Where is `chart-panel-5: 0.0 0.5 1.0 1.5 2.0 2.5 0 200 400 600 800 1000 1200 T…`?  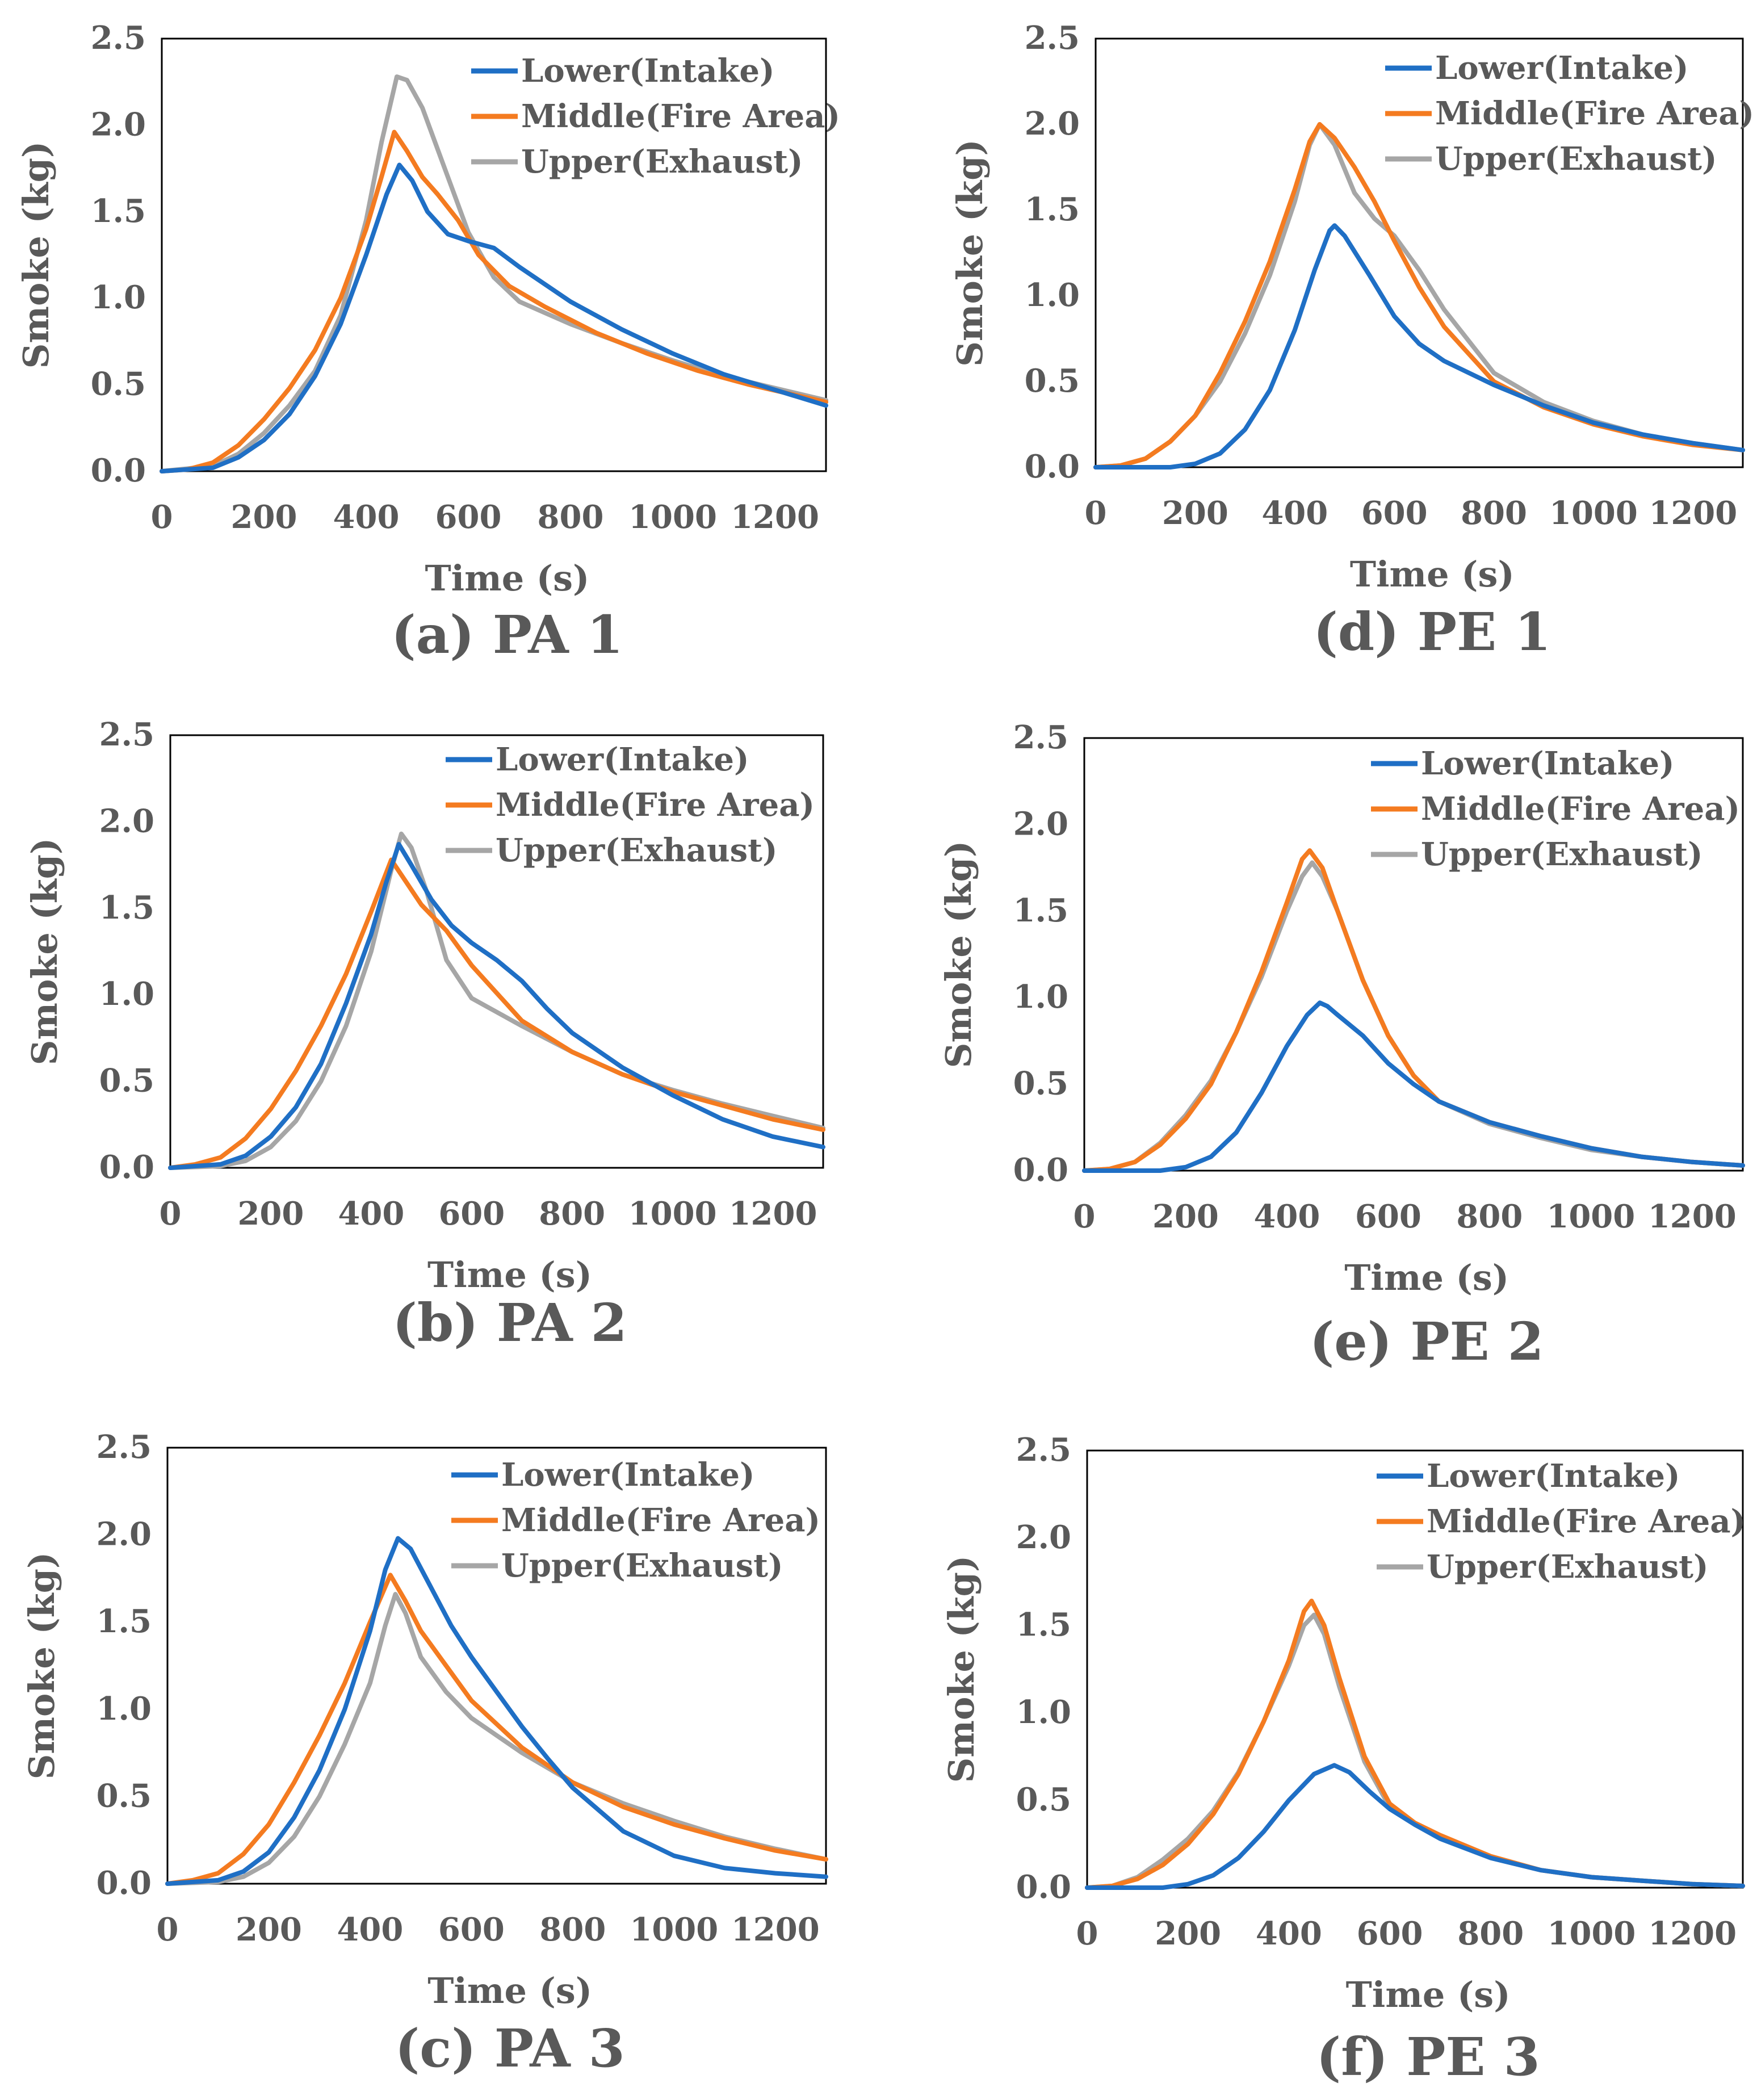
chart-panel-5: 0.0 0.5 1.0 1.5 2.0 2.5 0 200 400 600 800 1000 1200 T… is located at coordinates (1341, 1045).